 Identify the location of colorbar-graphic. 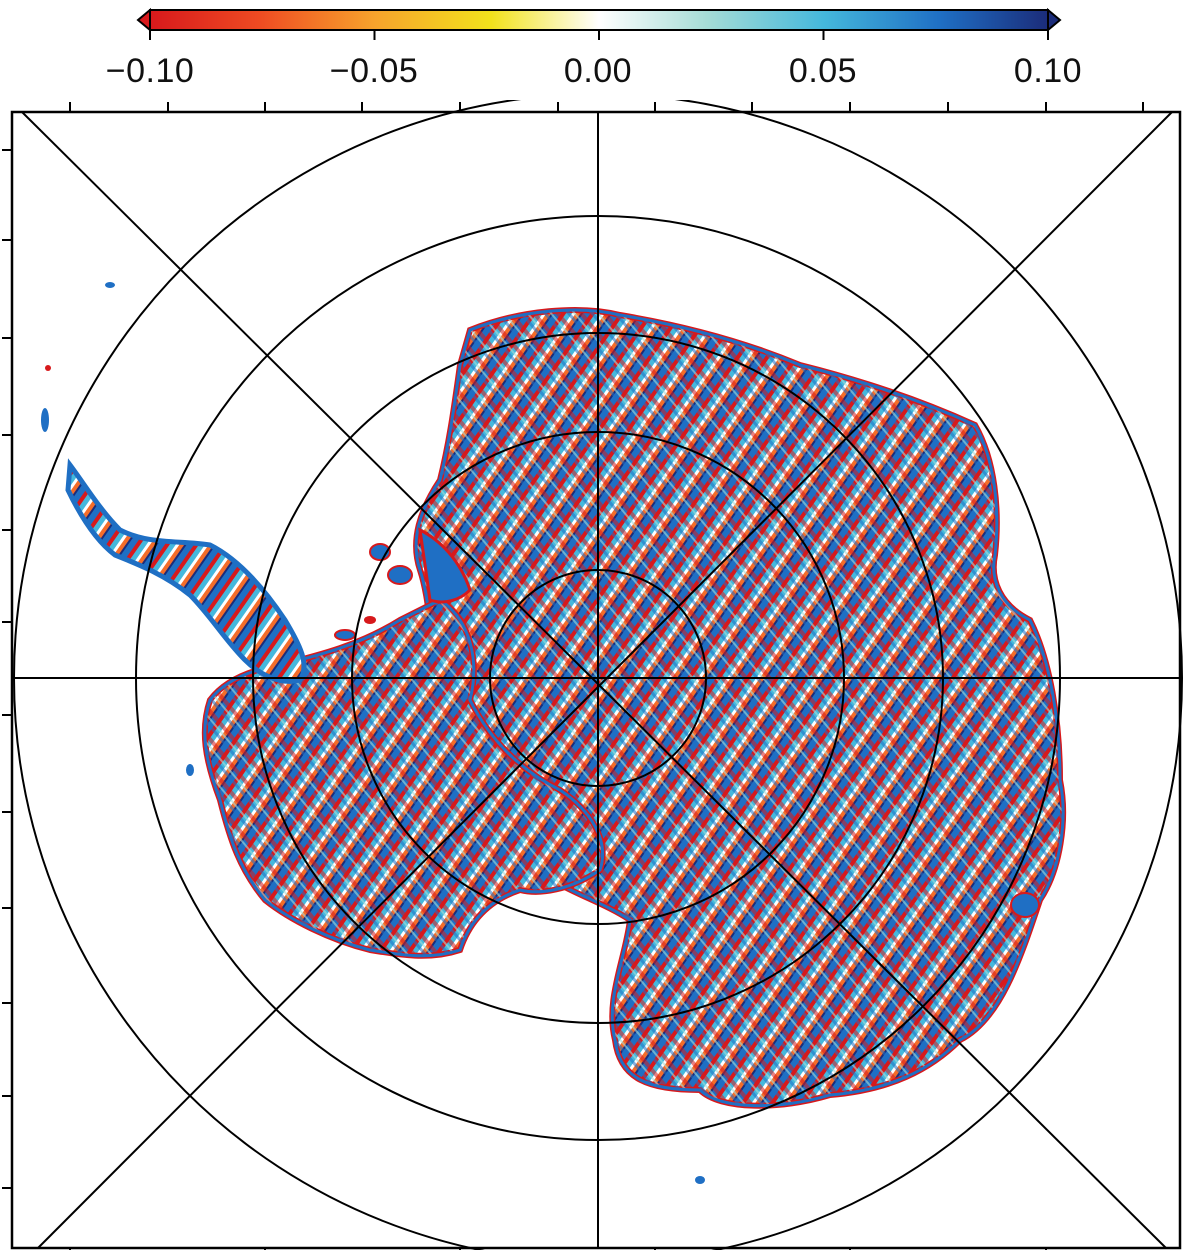
(599, 23).